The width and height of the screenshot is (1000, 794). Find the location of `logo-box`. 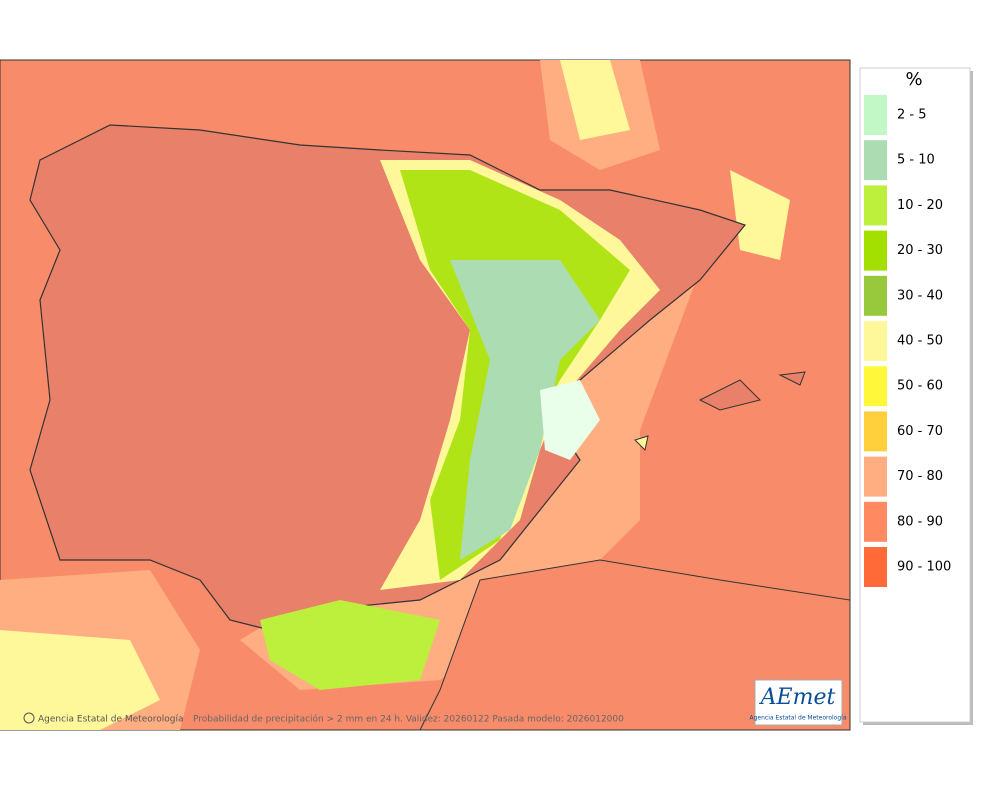

logo-box is located at coordinates (798, 702).